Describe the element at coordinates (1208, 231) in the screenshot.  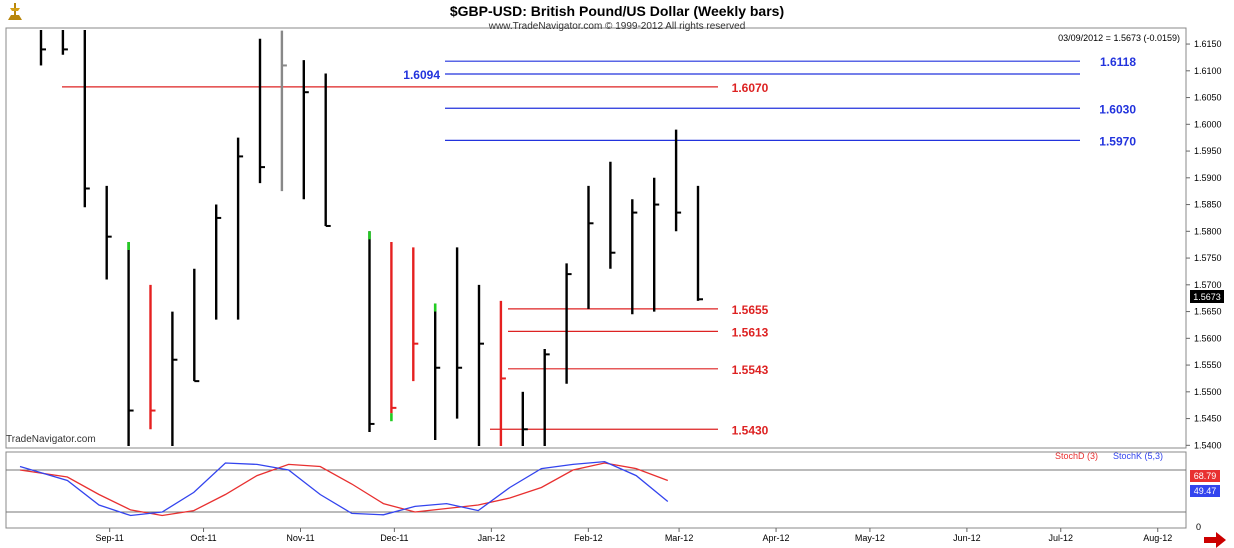
I see `y-tick-label: 1.5800` at that location.